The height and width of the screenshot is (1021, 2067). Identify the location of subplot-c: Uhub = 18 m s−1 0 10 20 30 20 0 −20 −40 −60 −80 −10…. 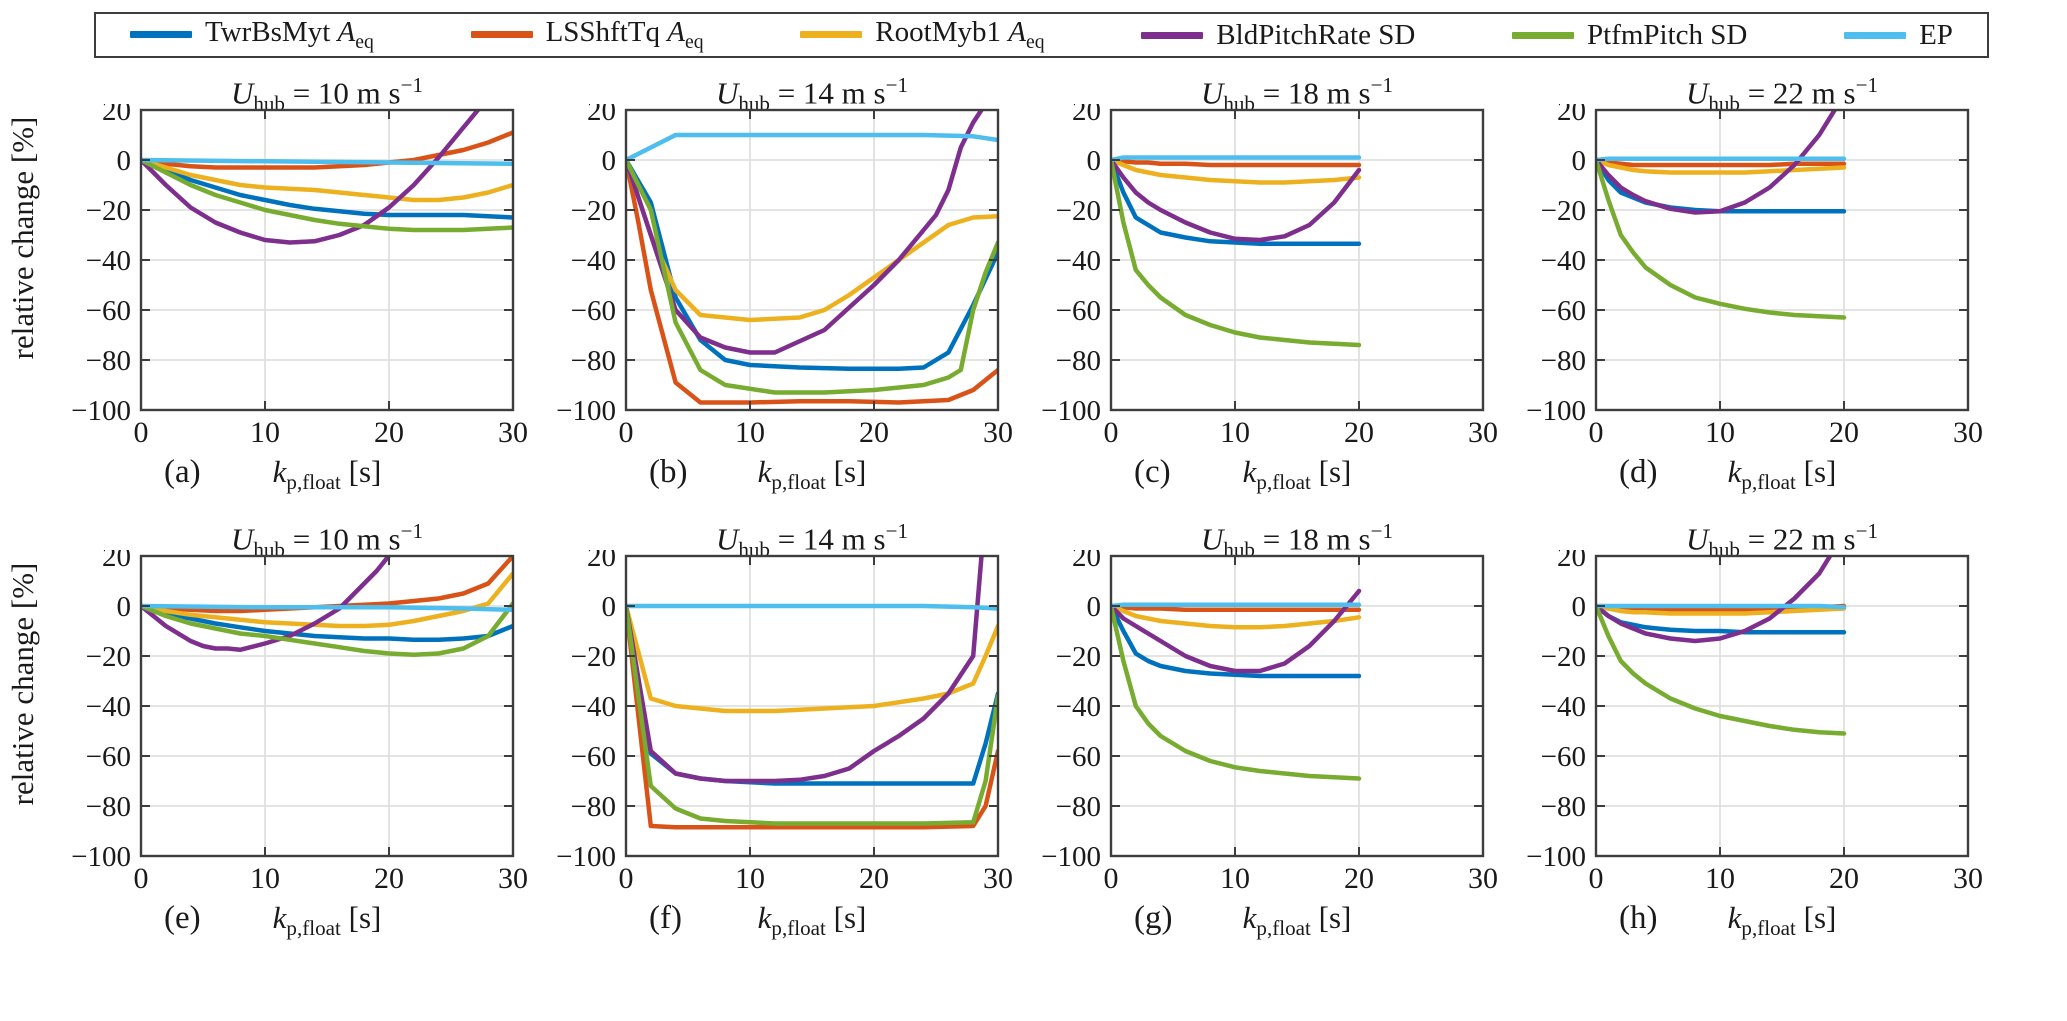
(1258, 285).